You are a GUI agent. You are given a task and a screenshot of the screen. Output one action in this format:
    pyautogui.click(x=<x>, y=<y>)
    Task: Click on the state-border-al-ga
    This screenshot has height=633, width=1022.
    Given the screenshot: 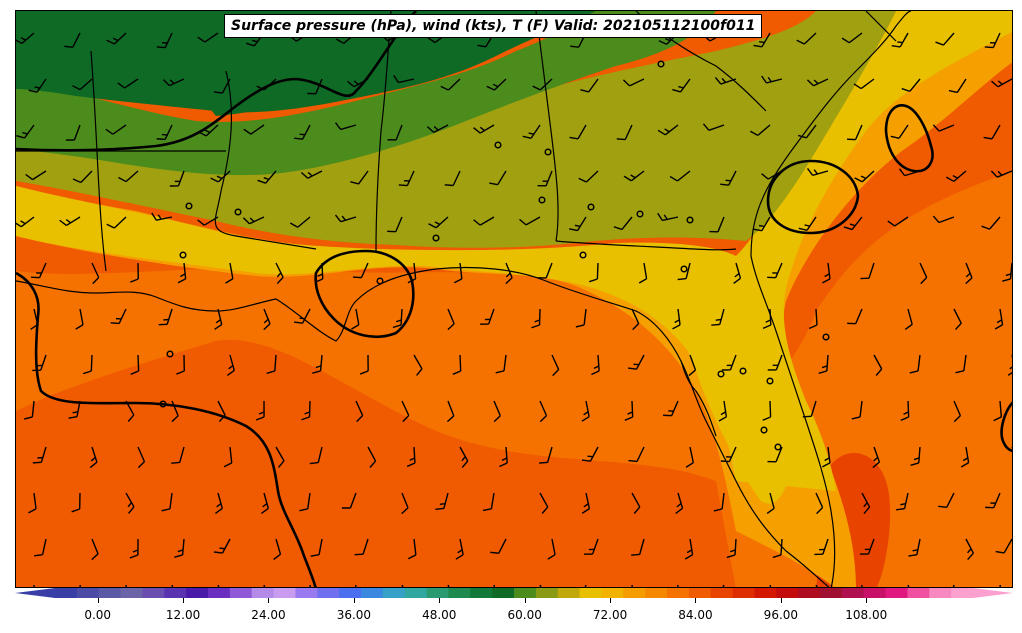 What is the action you would take?
    pyautogui.click(x=547, y=126)
    